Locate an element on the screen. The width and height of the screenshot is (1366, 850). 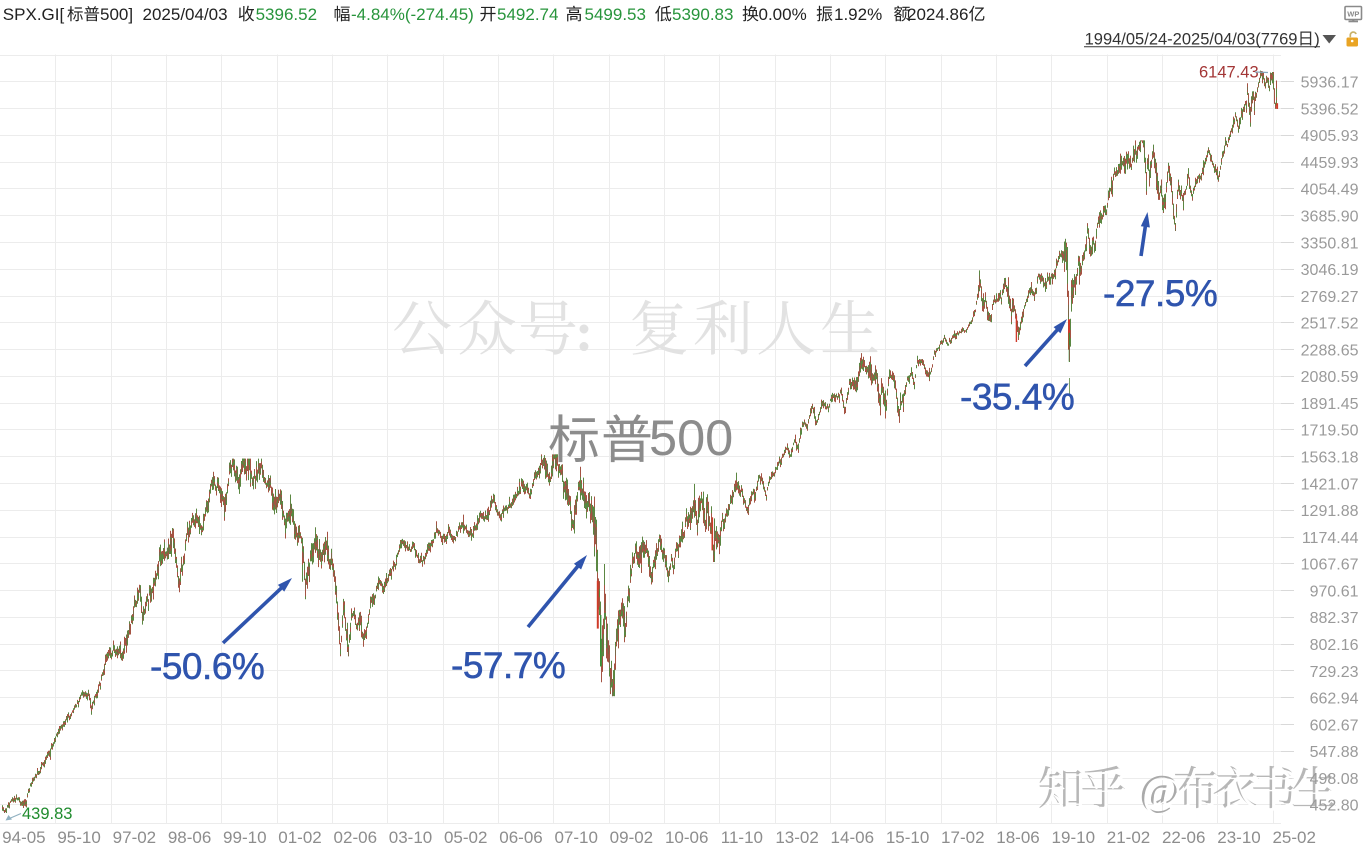
svg-text: 3685.90 is located at coordinates (1330, 217).